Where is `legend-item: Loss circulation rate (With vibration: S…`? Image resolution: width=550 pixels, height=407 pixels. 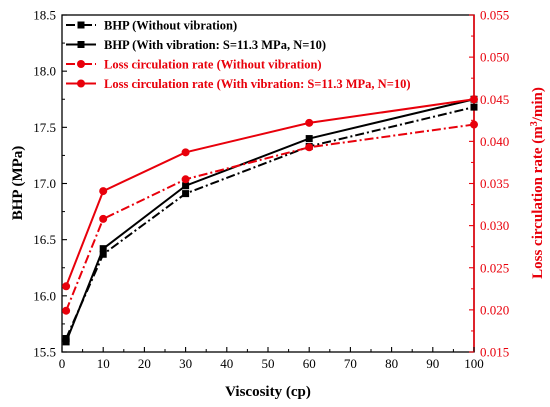 legend-item: Loss circulation rate (With vibration: S… is located at coordinates (238, 84).